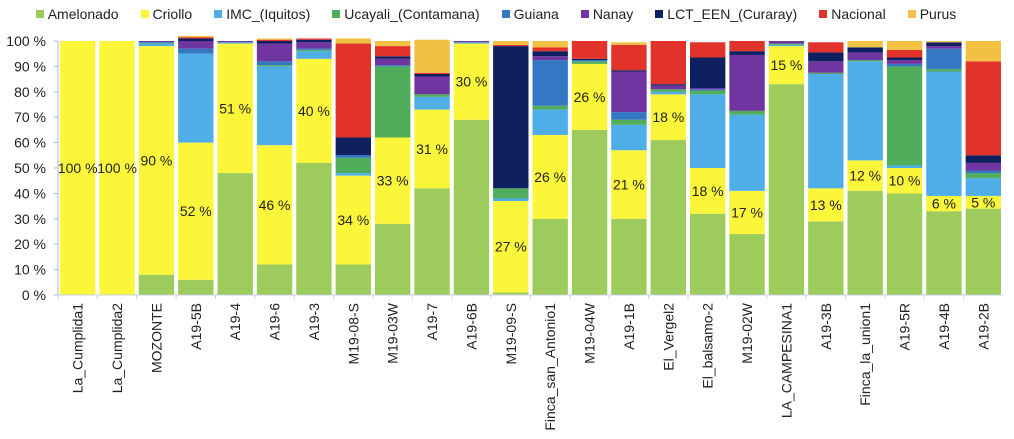 This screenshot has width=1014, height=439. I want to click on legend-item-guiana: Guiana, so click(530, 14).